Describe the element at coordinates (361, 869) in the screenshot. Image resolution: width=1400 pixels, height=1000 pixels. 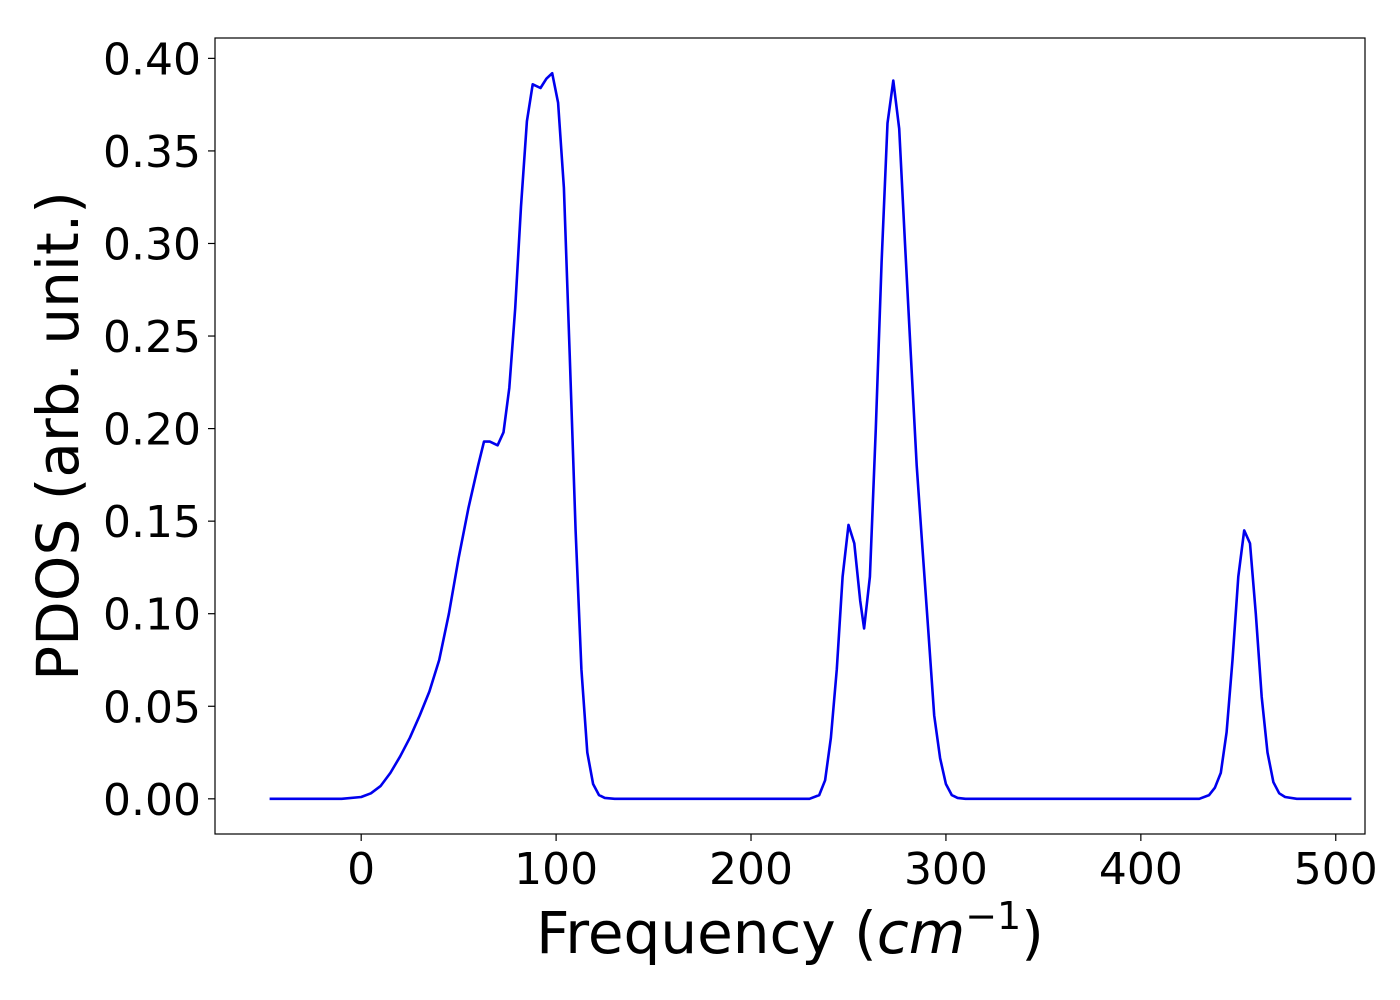
I see `x-tick-label: 0` at that location.